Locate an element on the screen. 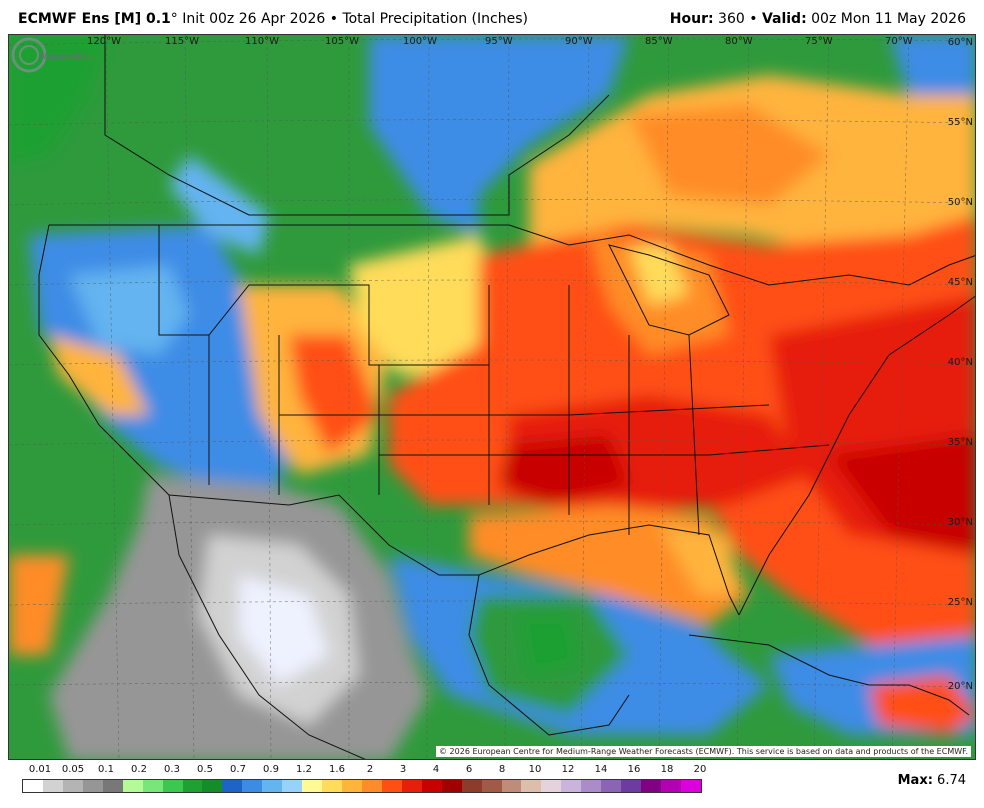  legend-label: 0.05 is located at coordinates (73, 769).